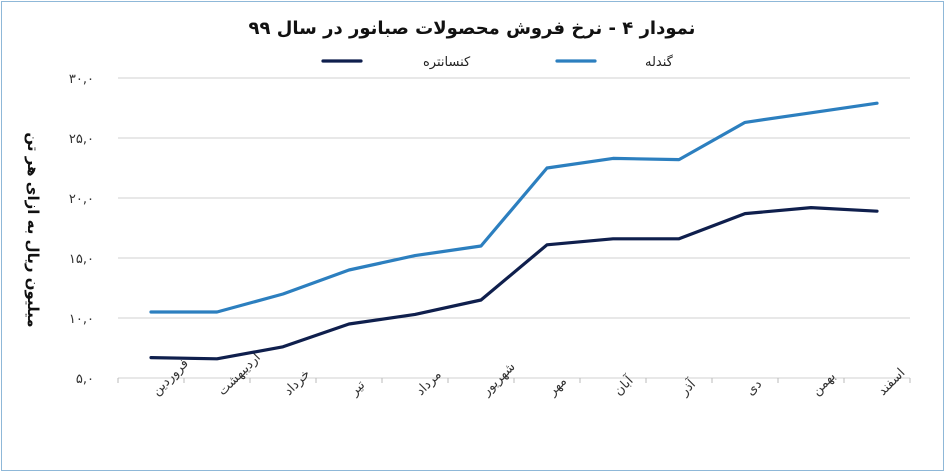 This screenshot has height=474, width=947. I want to click on legend-label: کنسانتره, so click(447, 62).